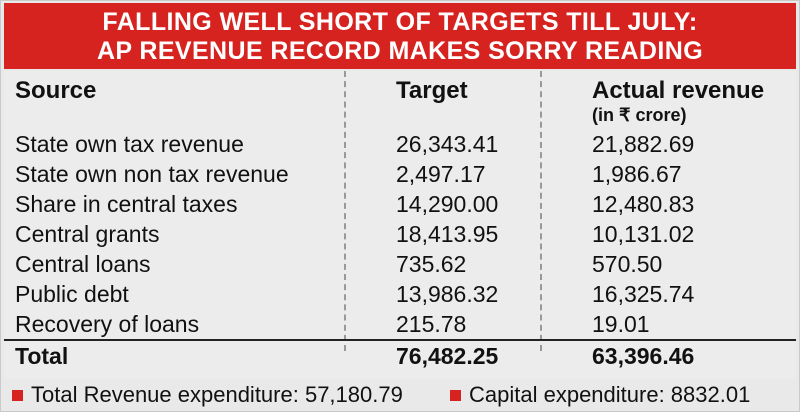  I want to click on row-source: State own tax revenue, so click(129, 144).